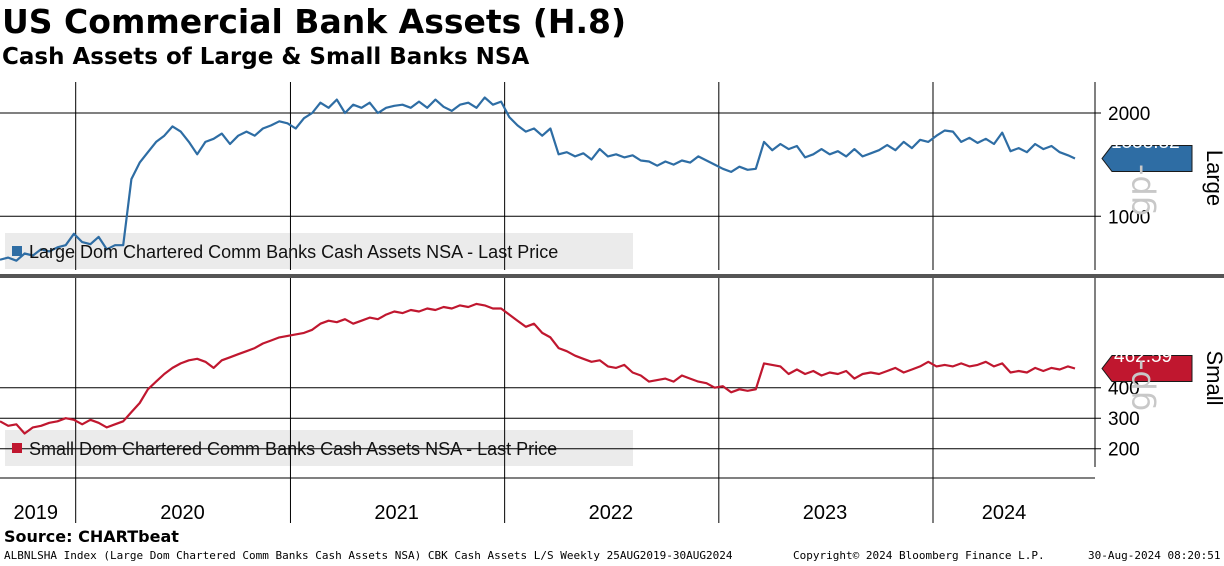  What do you see at coordinates (1124, 389) in the screenshot?
I see `small-ytick-label-400: 400` at bounding box center [1124, 389].